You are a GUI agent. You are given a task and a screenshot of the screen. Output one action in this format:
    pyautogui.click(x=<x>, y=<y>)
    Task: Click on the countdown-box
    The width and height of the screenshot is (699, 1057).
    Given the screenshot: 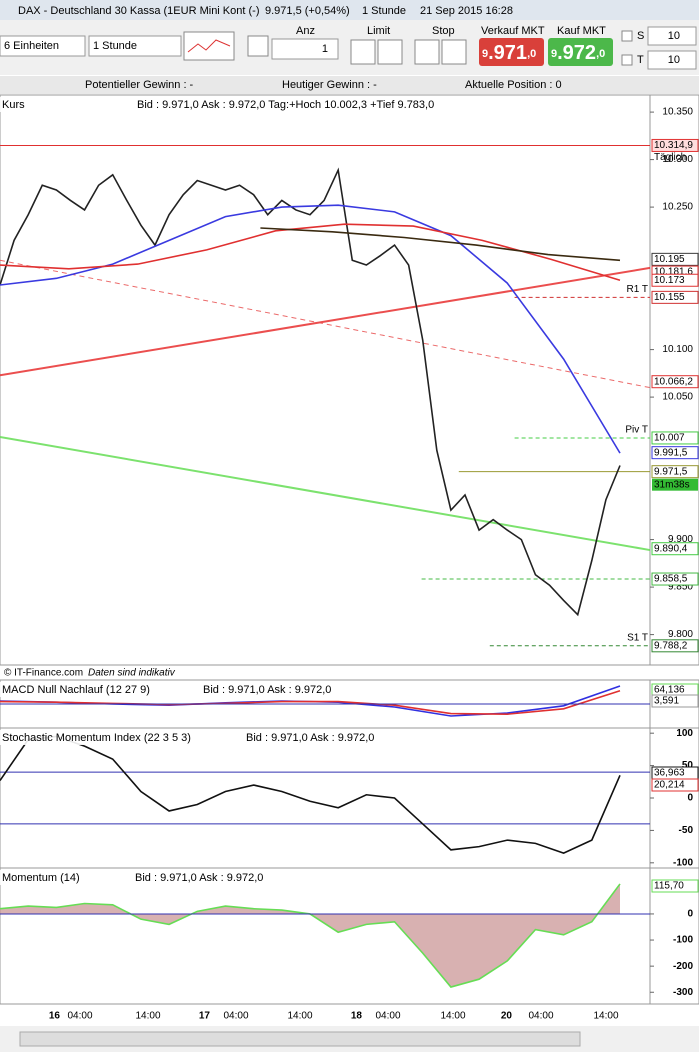 What is the action you would take?
    pyautogui.click(x=675, y=484)
    